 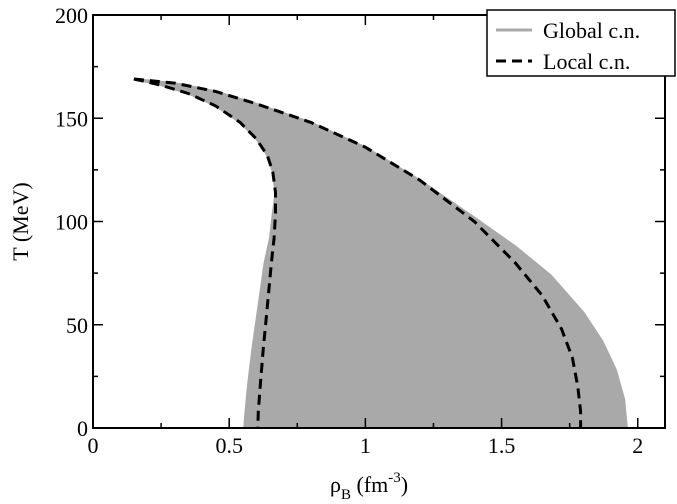 I want to click on x-axis-label-superscript: -3, so click(x=394, y=478).